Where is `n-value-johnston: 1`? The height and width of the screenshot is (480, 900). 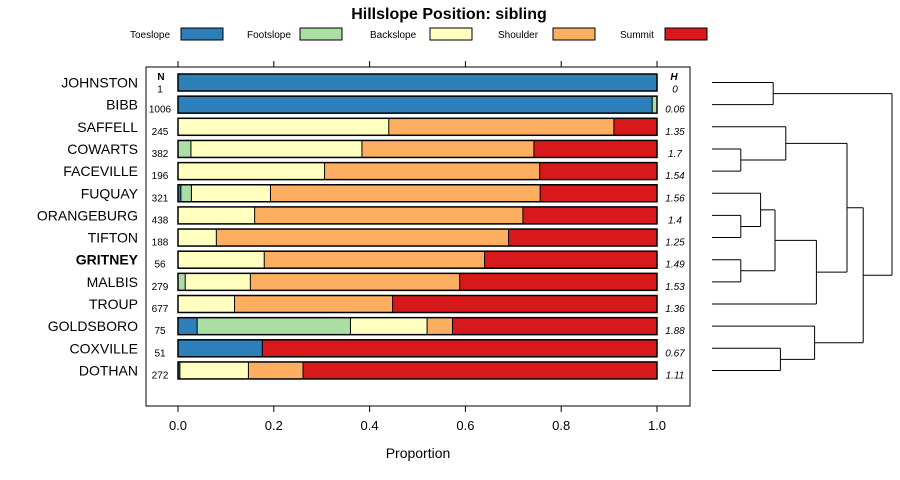
n-value-johnston: 1 is located at coordinates (160, 90).